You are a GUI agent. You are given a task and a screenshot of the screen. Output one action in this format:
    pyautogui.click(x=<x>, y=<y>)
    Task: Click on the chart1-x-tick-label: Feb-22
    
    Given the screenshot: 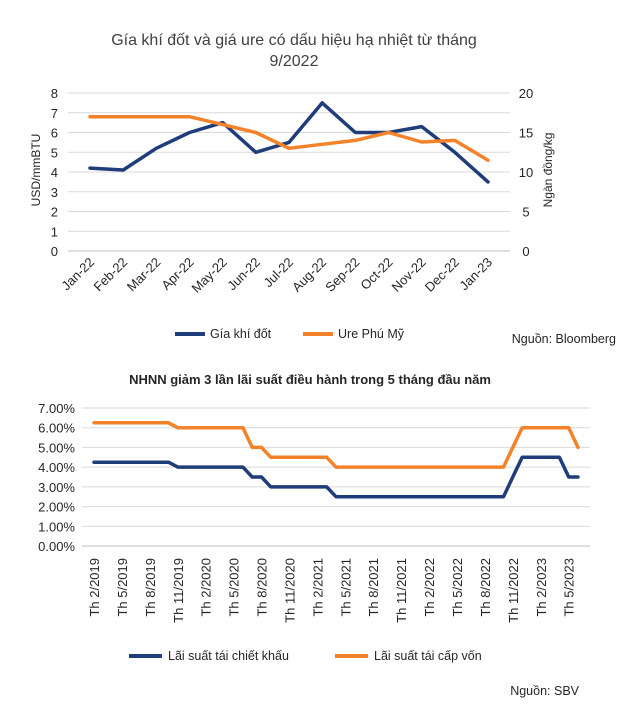 What is the action you would take?
    pyautogui.click(x=111, y=275)
    